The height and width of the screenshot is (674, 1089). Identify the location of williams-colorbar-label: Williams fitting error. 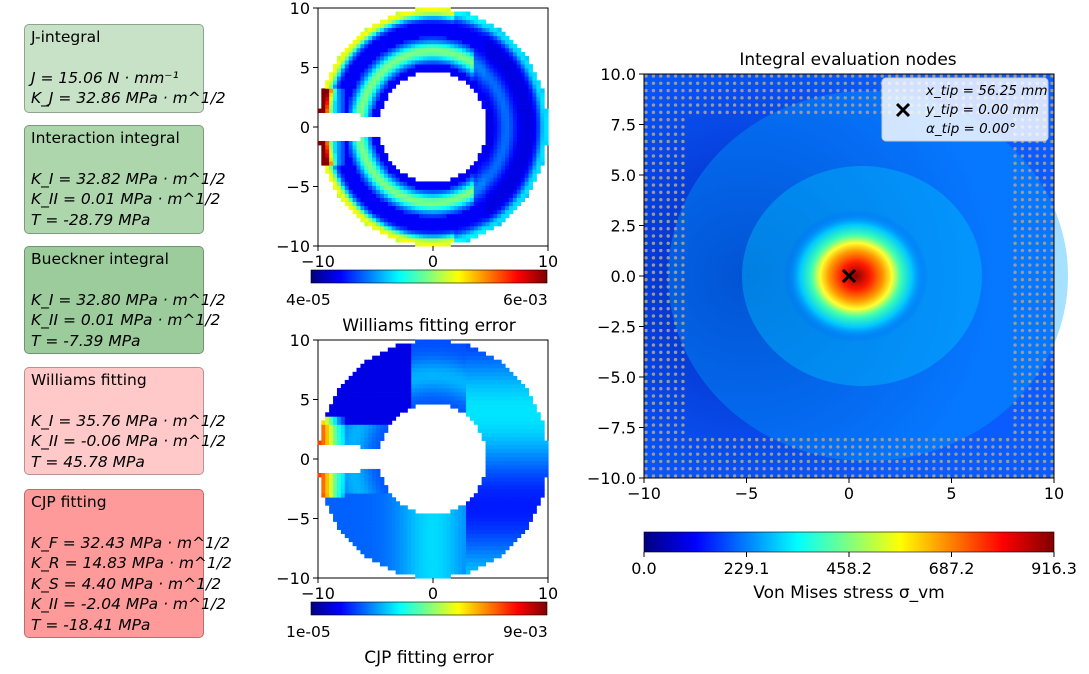
(428, 326).